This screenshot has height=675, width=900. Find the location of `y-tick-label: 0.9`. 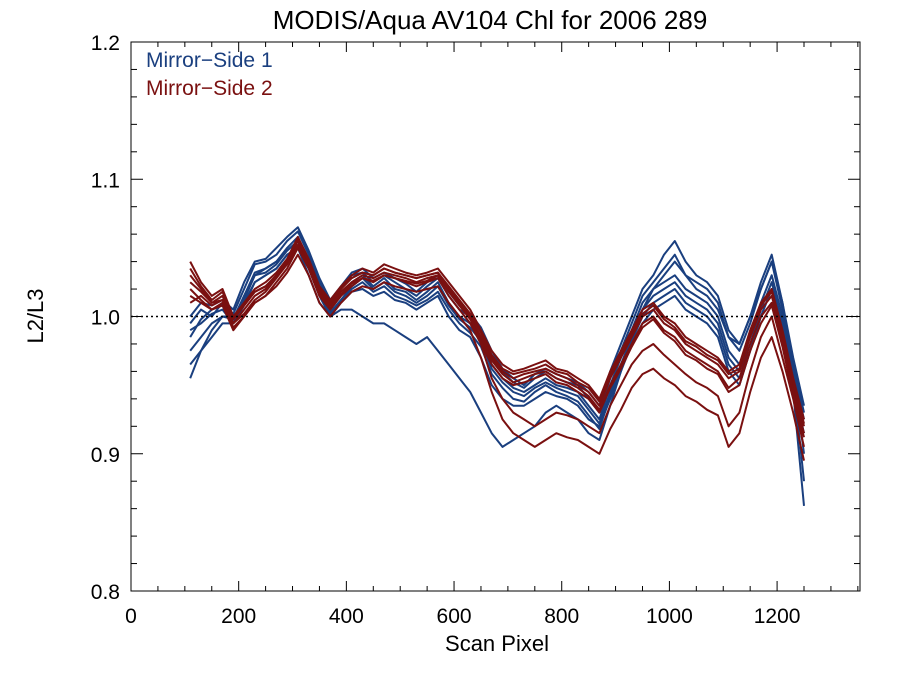

y-tick-label: 0.9 is located at coordinates (105, 455).